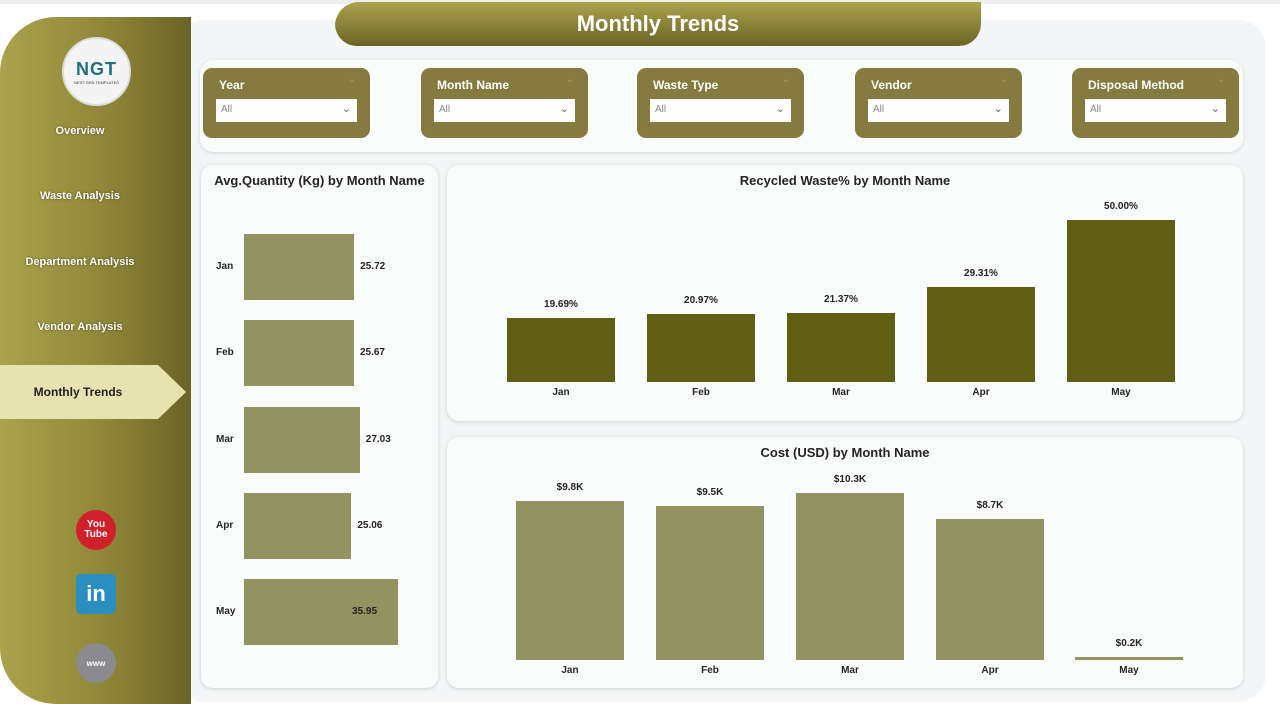  I want to click on data-label: 27.03, so click(378, 439).